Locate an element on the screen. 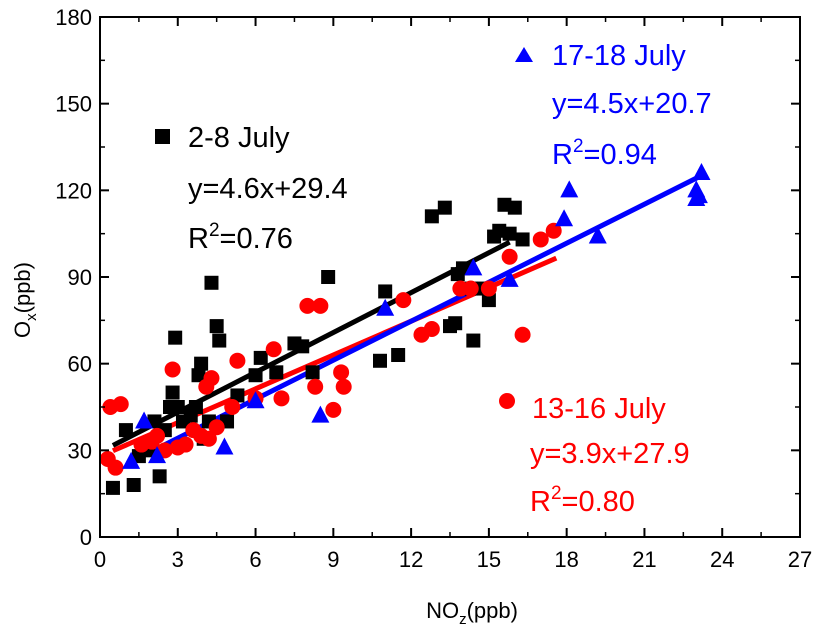 Image resolution: width=823 pixels, height=636 pixels. legend-13-16-july-equation: y=3.9x+27.9 is located at coordinates (610, 454).